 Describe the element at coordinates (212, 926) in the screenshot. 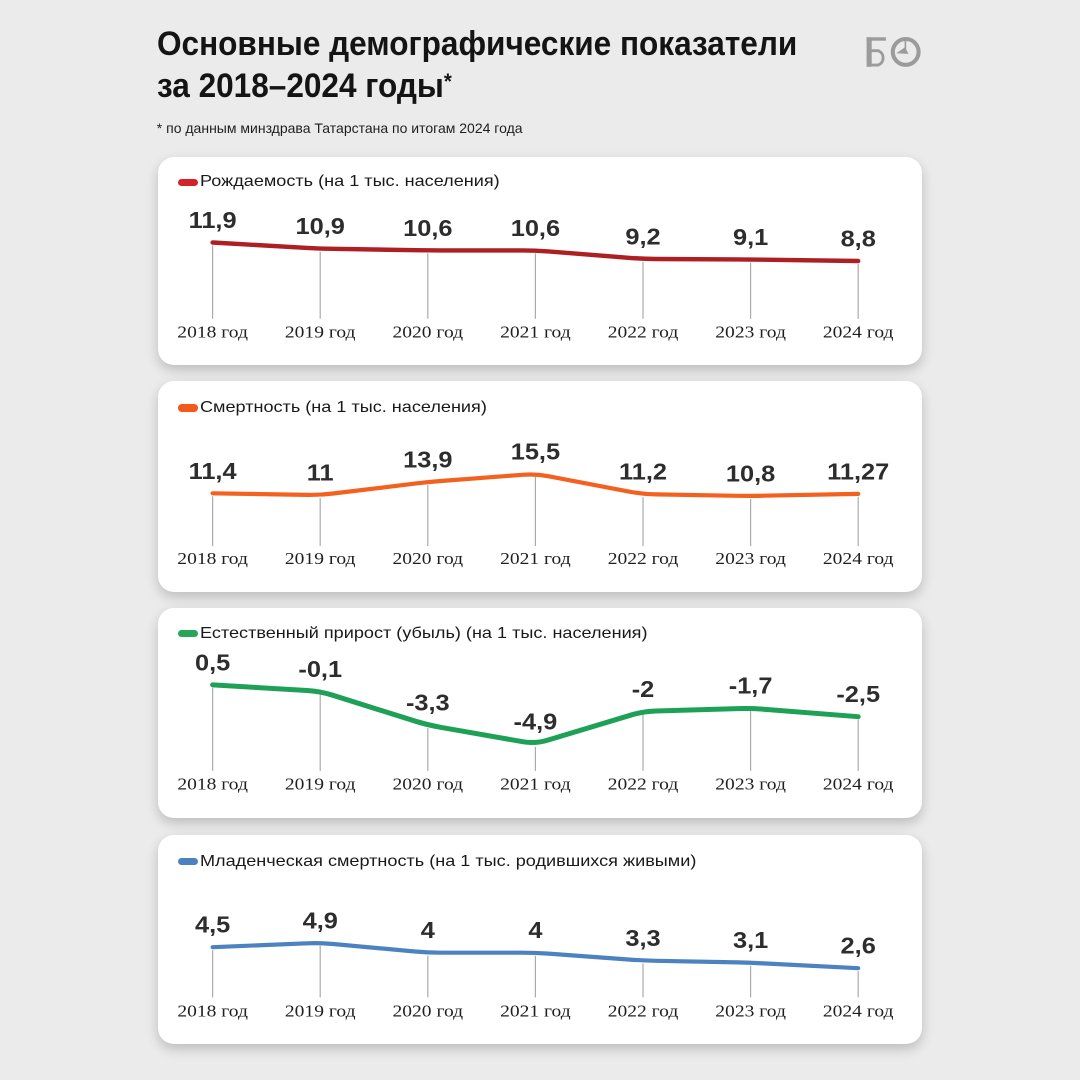

I see `svg-text: 4,5` at that location.